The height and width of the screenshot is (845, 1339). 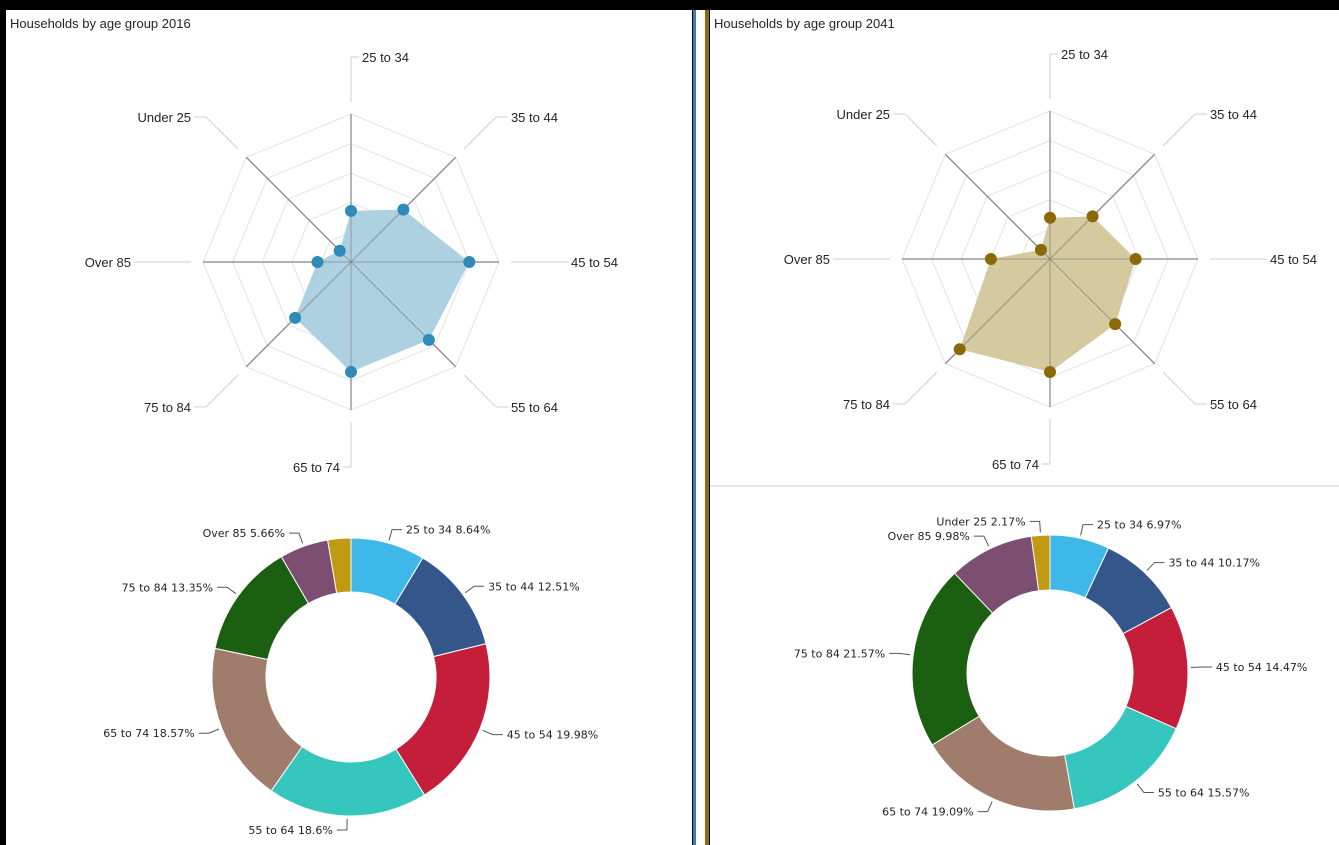 What do you see at coordinates (839, 653) in the screenshot?
I see `donut-data-label-75-to-84: 75 to 84 21.57%` at bounding box center [839, 653].